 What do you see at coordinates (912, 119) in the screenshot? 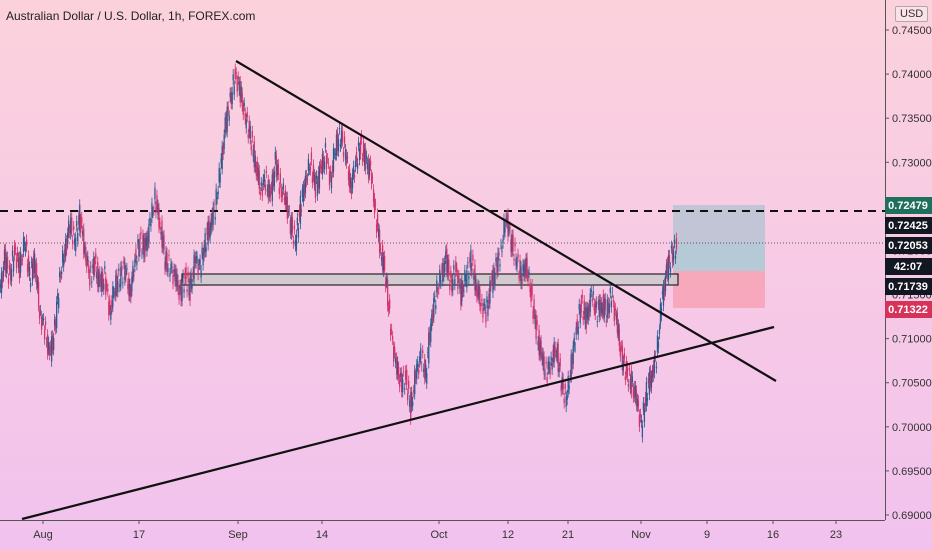
I see `y-tick-label: 0.73500` at bounding box center [912, 119].